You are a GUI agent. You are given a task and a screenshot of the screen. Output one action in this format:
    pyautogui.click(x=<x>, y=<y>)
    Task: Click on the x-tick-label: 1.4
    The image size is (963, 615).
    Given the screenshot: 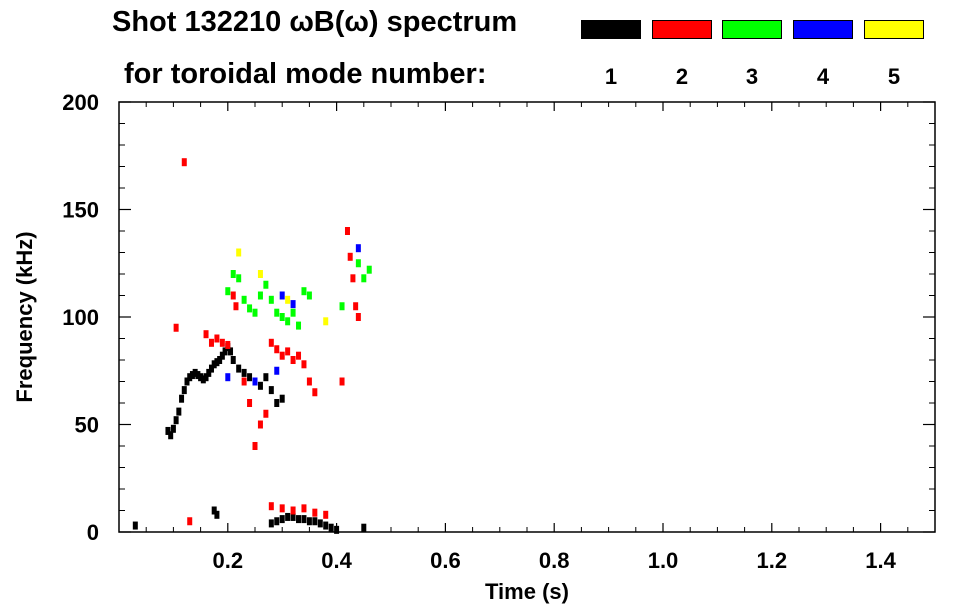 What is the action you would take?
    pyautogui.click(x=880, y=560)
    